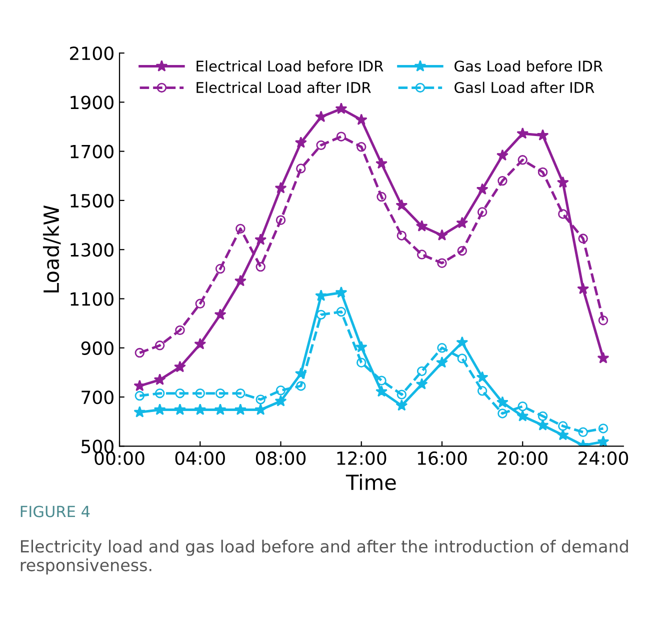 This screenshot has width=646, height=624. Describe the element at coordinates (92, 299) in the screenshot. I see `y-tick-label: 1100` at that location.